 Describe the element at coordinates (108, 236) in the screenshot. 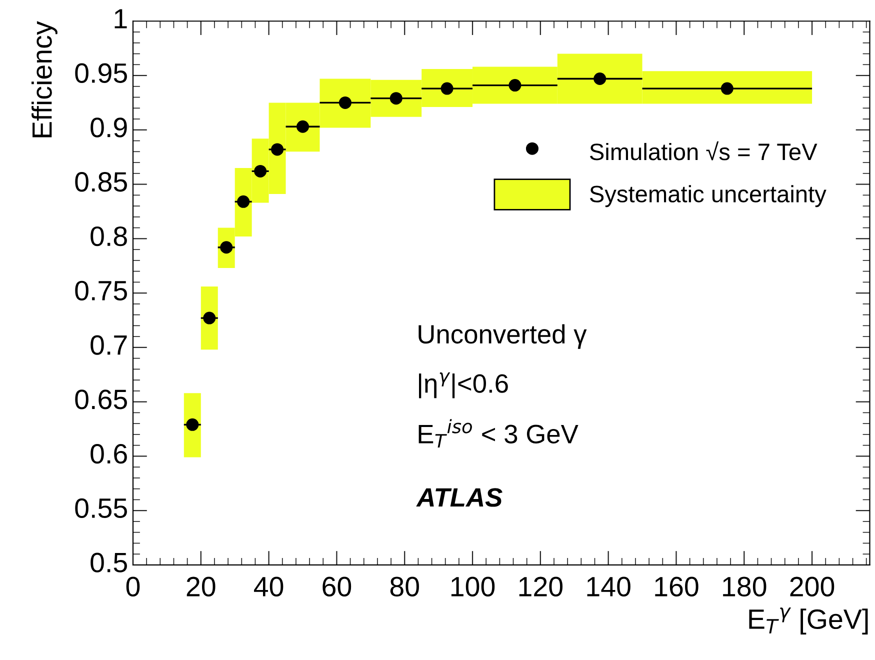

I see `y-tick-label: 0.8` at that location.